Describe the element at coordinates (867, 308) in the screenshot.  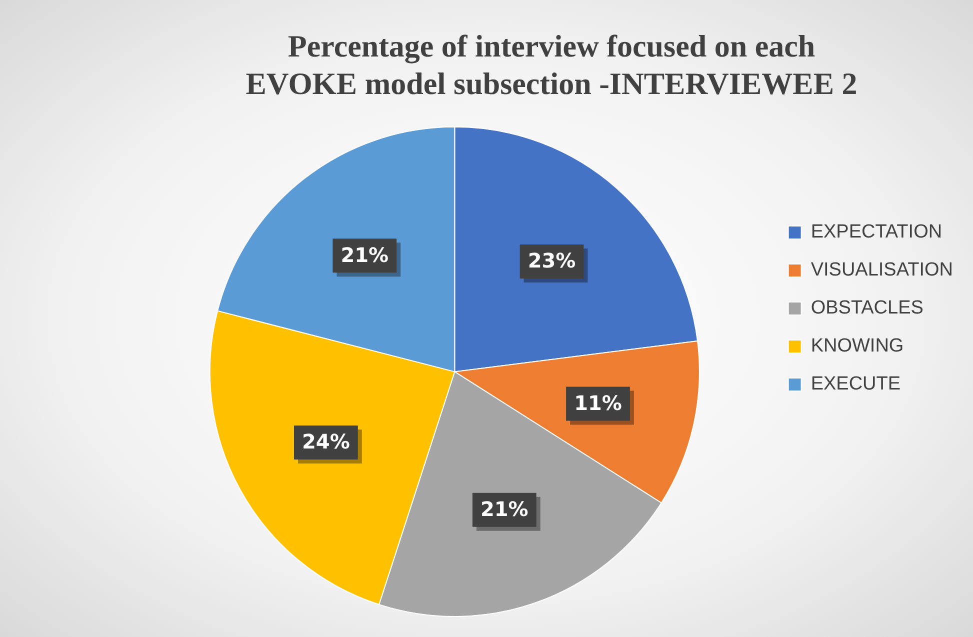
I see `legend-label: OBSTACLES` at that location.